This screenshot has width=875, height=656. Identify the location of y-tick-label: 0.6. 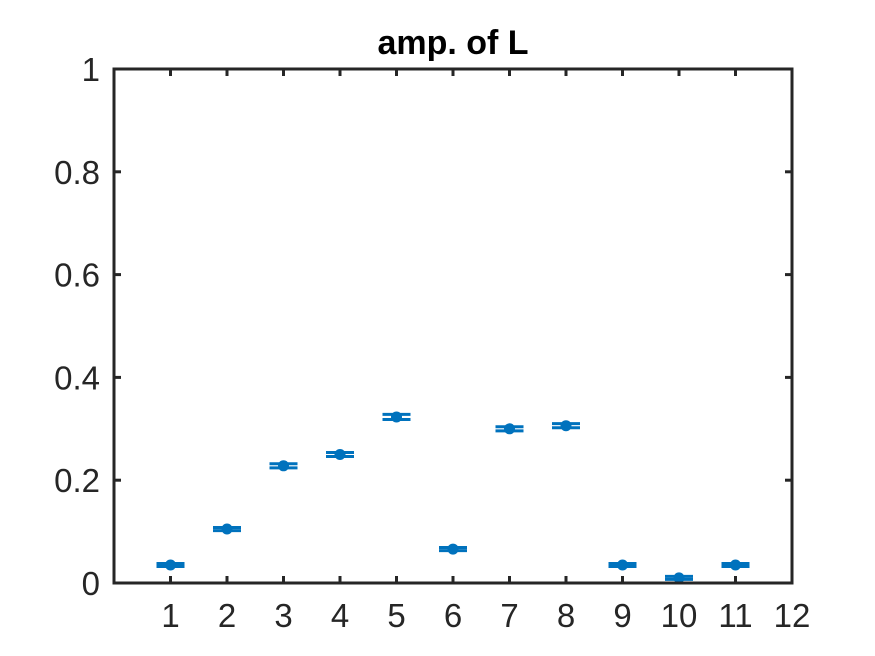
(77, 275).